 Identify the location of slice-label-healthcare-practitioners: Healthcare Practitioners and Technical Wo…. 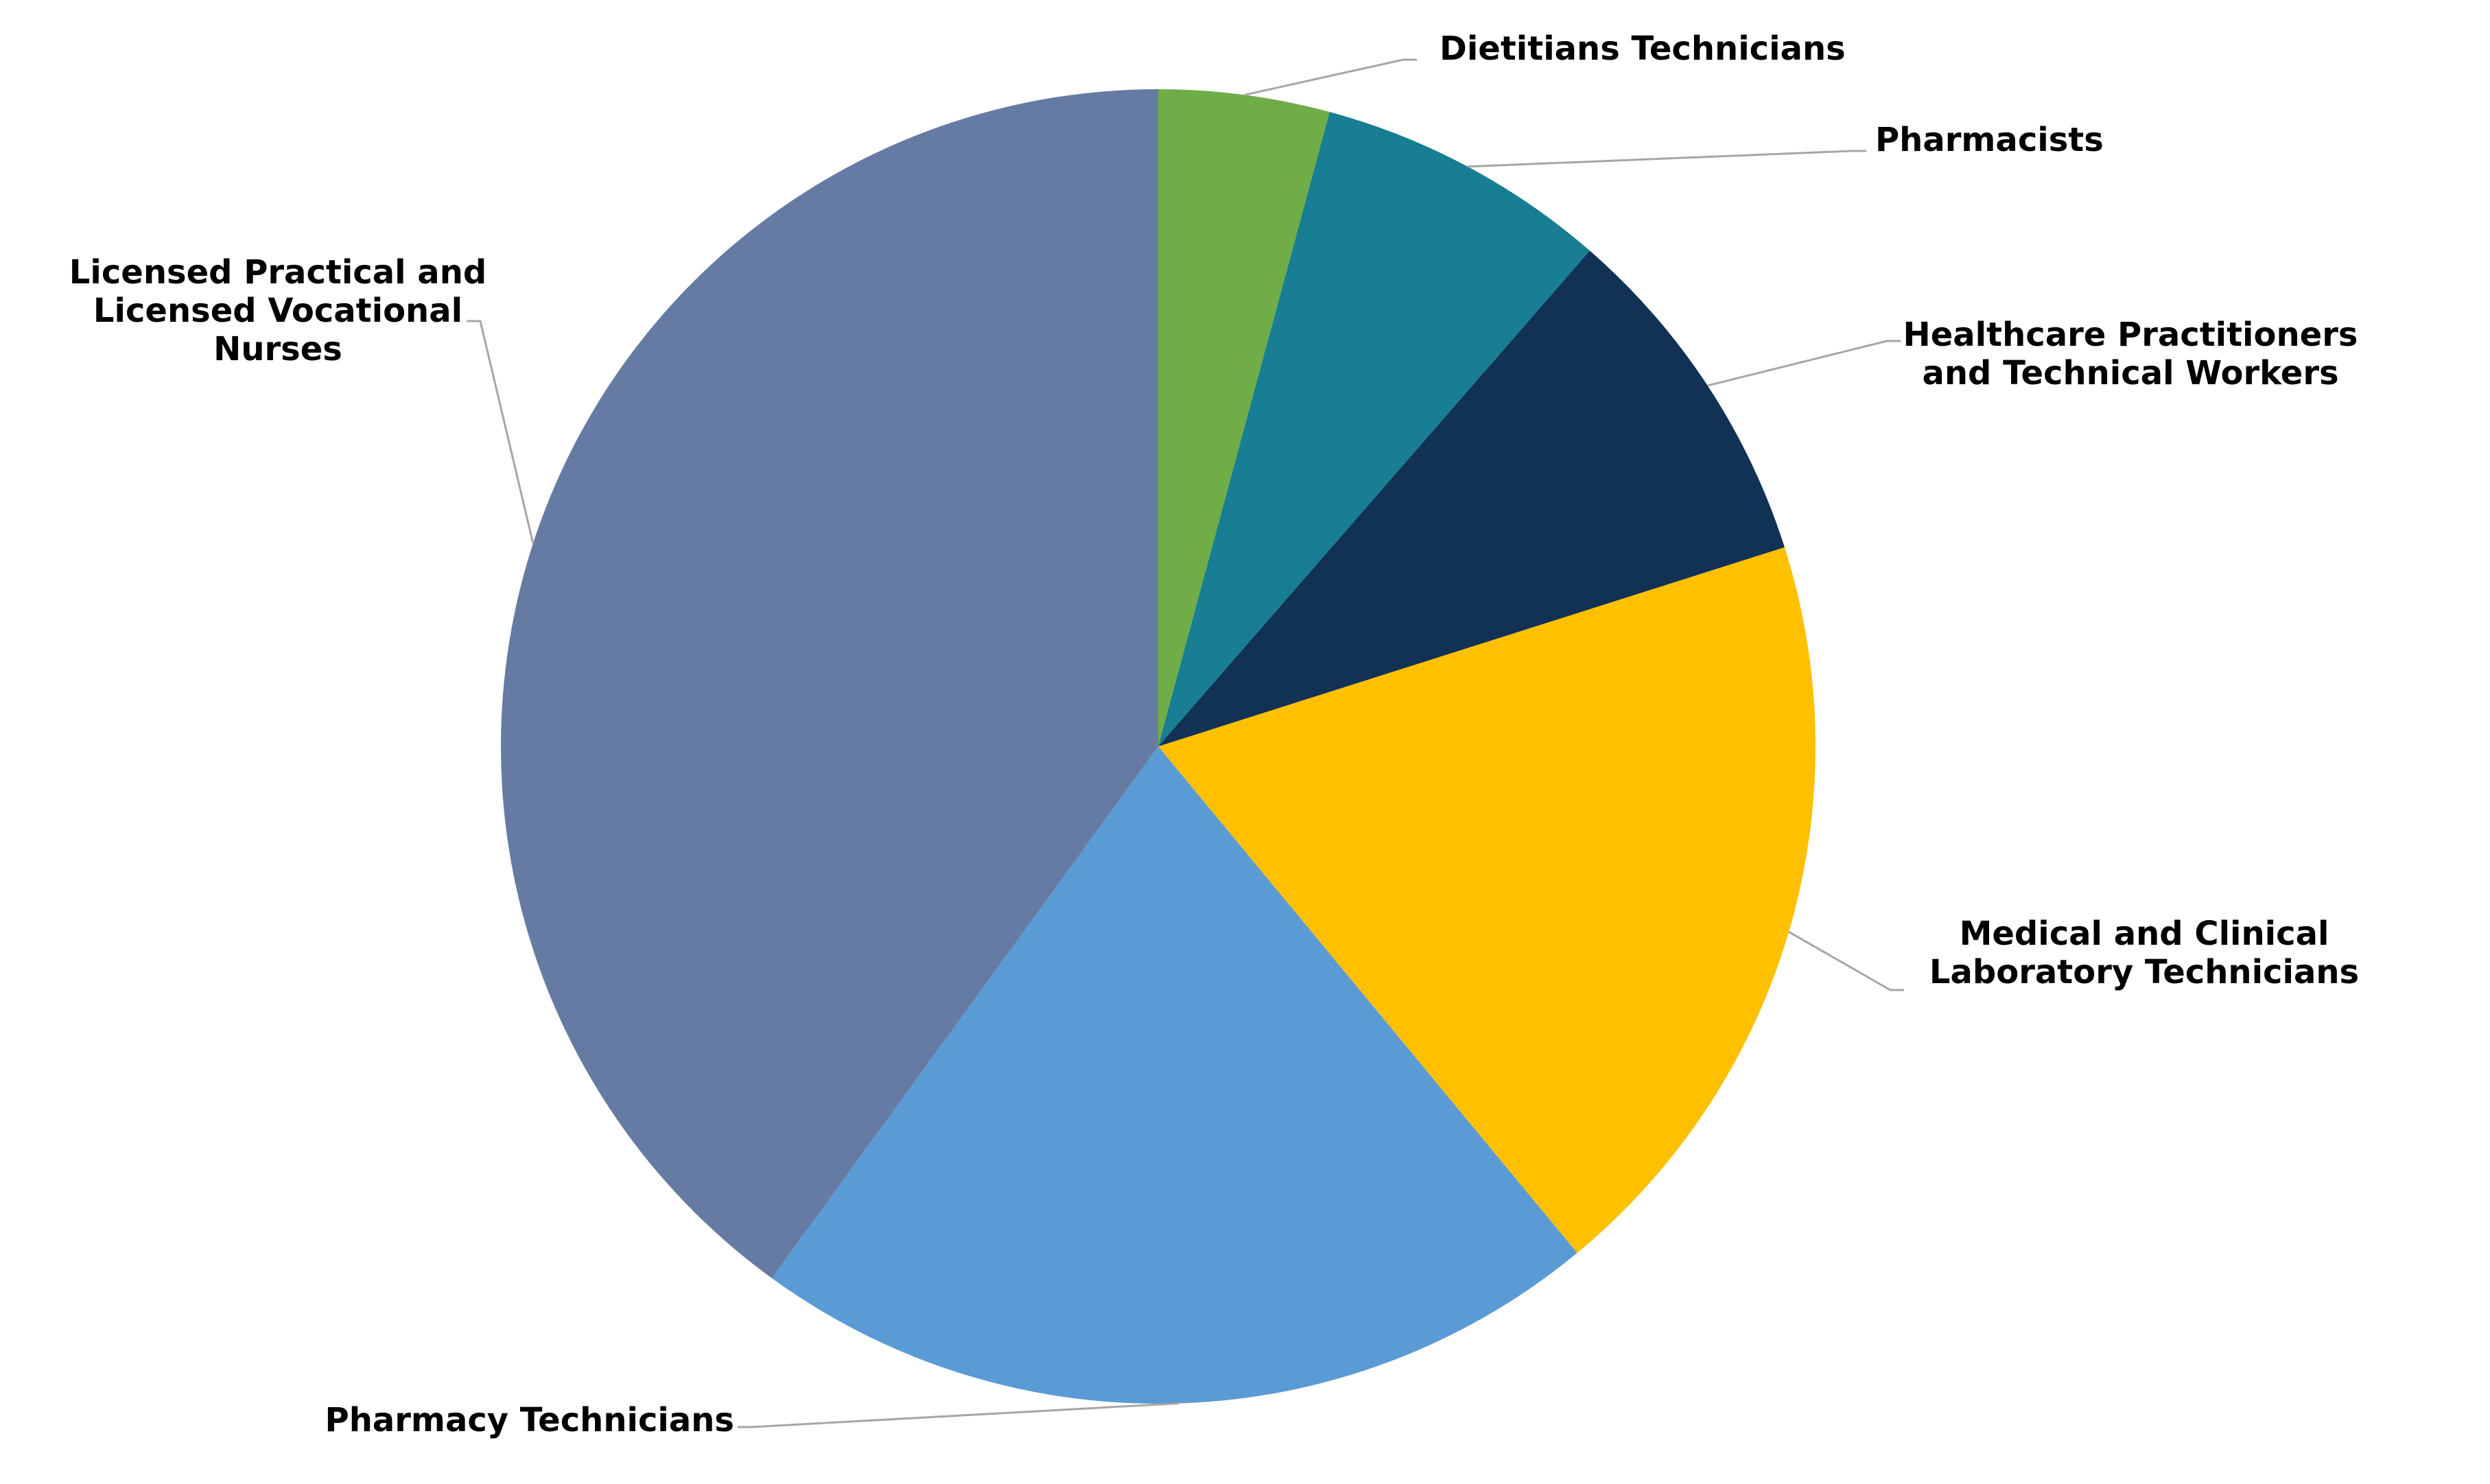
(2130, 354).